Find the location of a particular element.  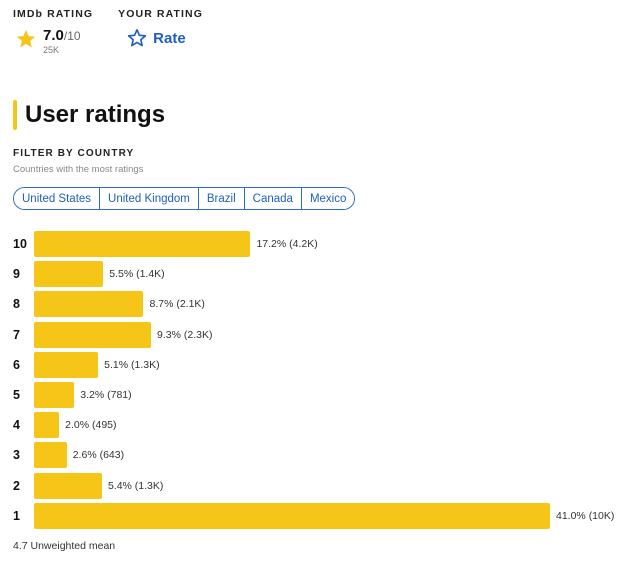

rating-value-9: 5.5% (1.4K) is located at coordinates (137, 274).